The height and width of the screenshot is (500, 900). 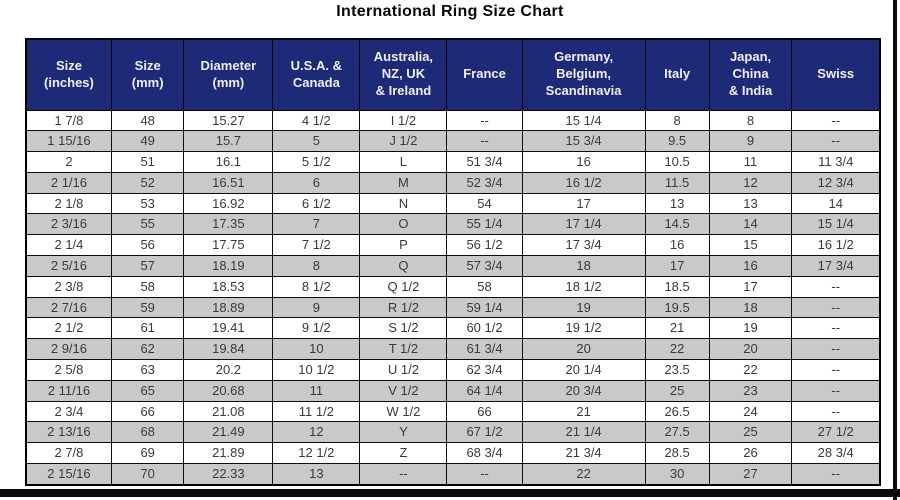 I want to click on table-cell: 59, so click(x=147, y=307).